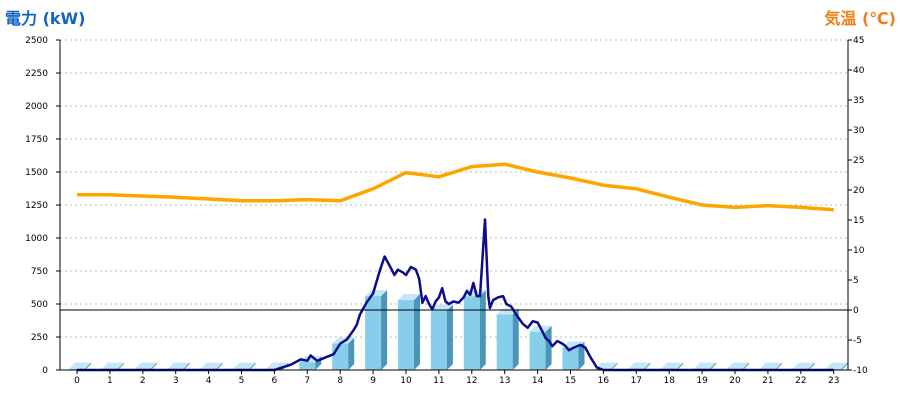  Describe the element at coordinates (143, 381) in the screenshot. I see `x-tick-label: 2` at that location.